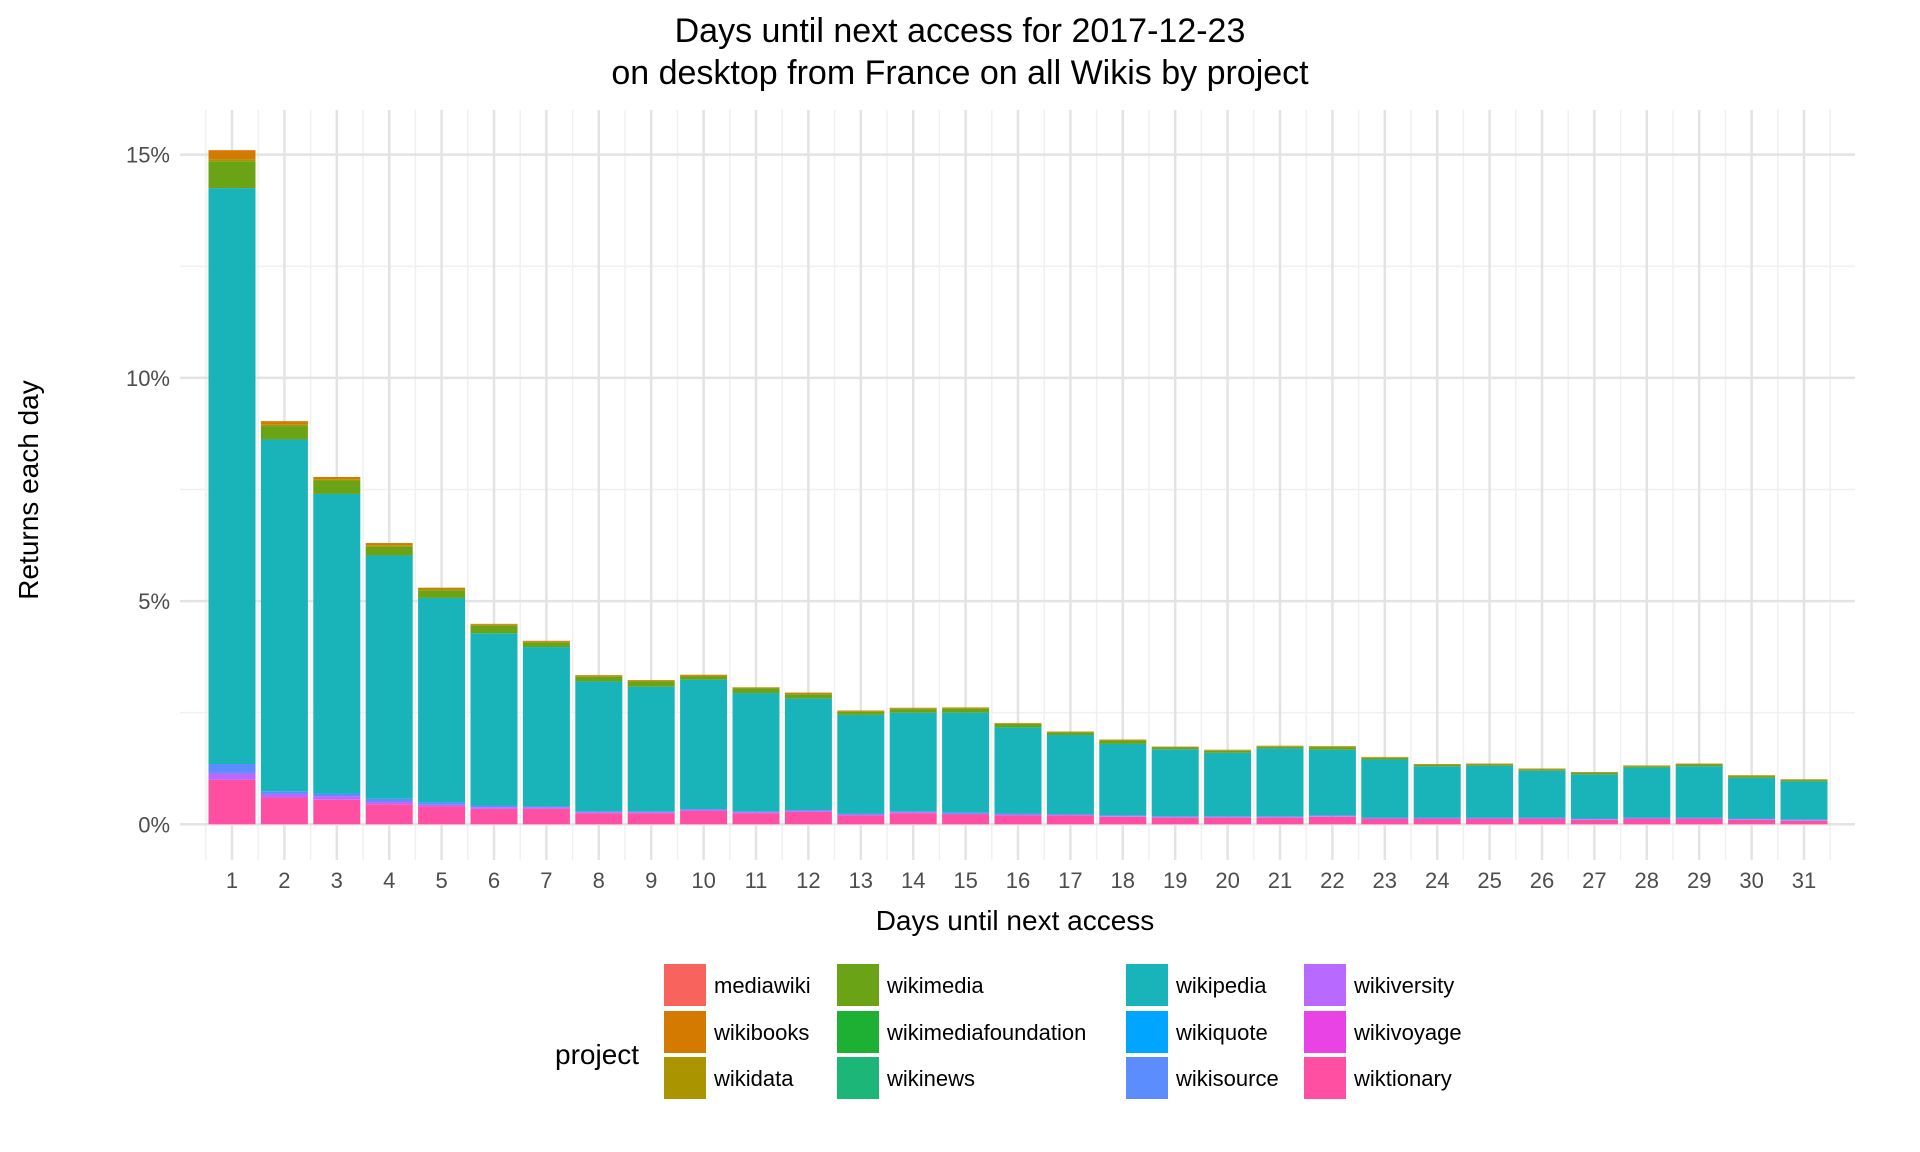  What do you see at coordinates (858, 1032) in the screenshot?
I see `legend-swatch-wikimediafoundation` at bounding box center [858, 1032].